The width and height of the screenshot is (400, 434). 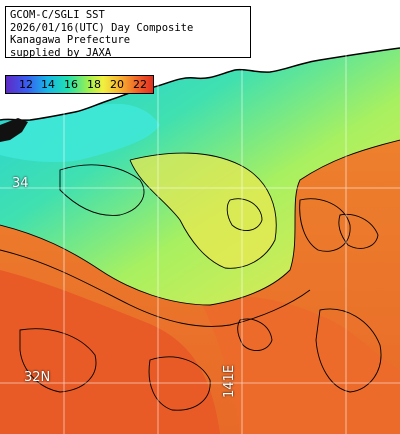 What do you see at coordinates (61, 52) in the screenshot?
I see `info-line-4: supplied by JAXA` at bounding box center [61, 52].